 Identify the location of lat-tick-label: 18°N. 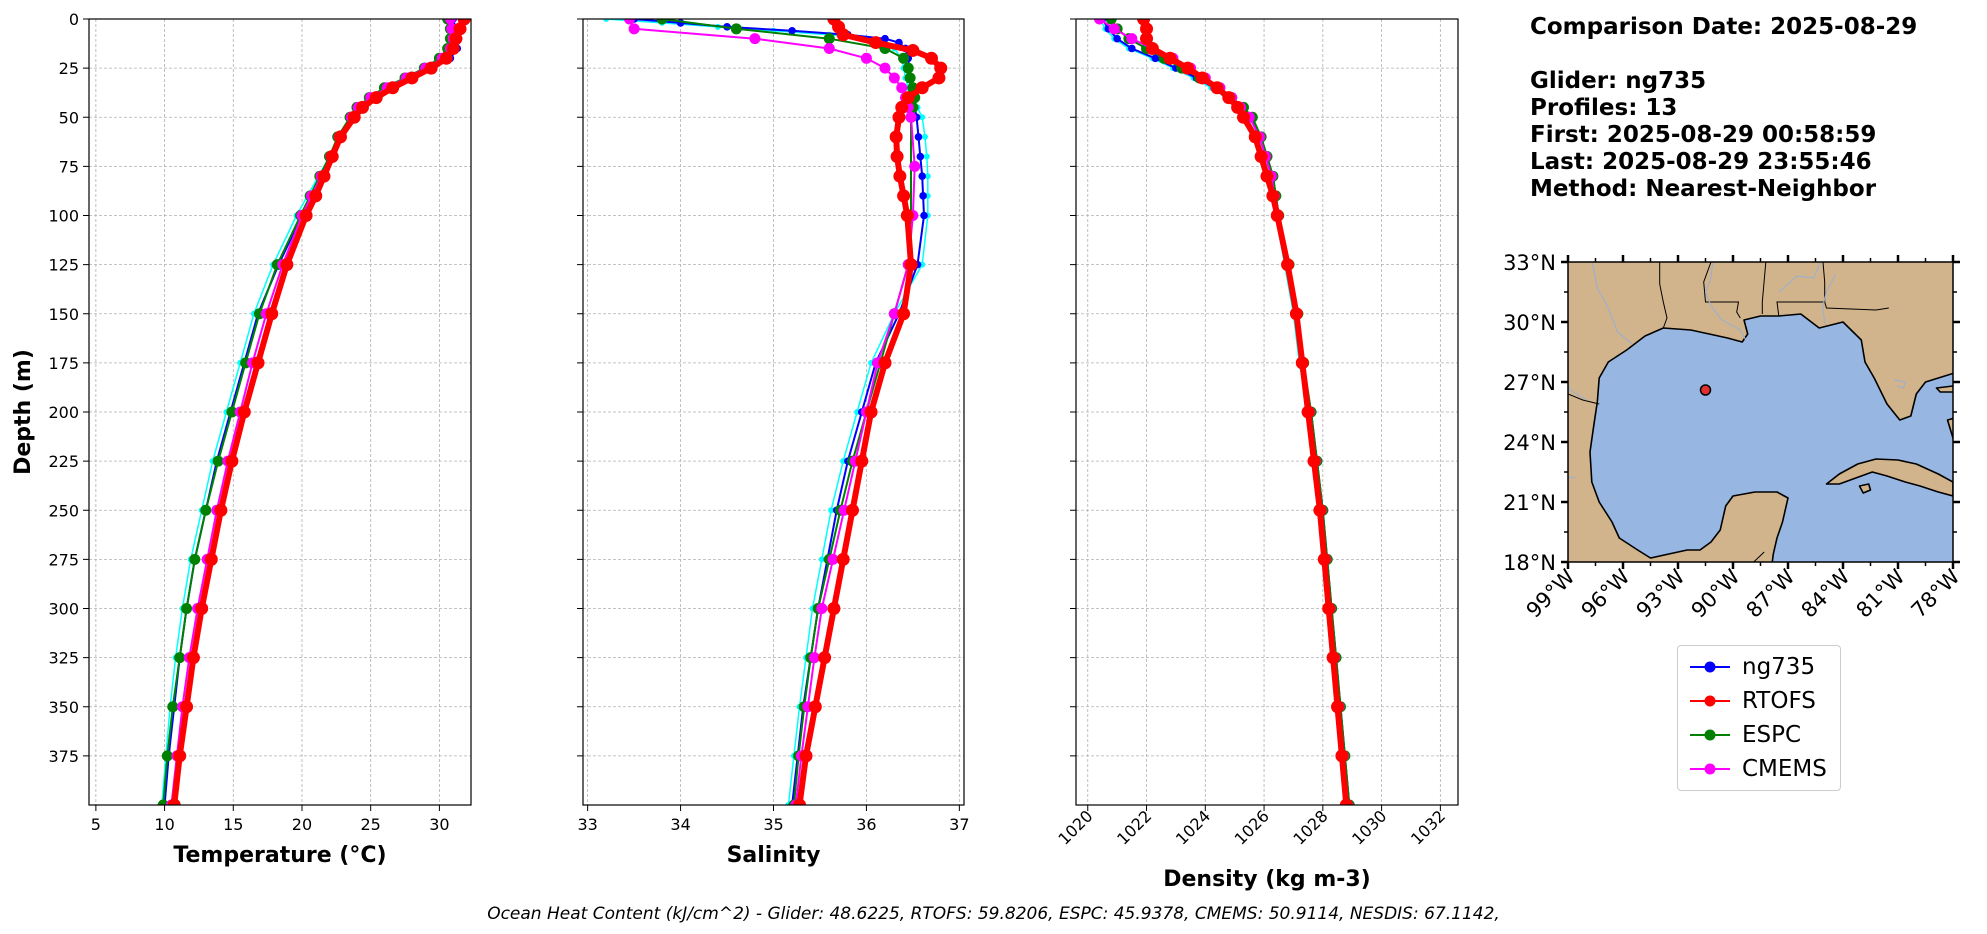
(1529, 563).